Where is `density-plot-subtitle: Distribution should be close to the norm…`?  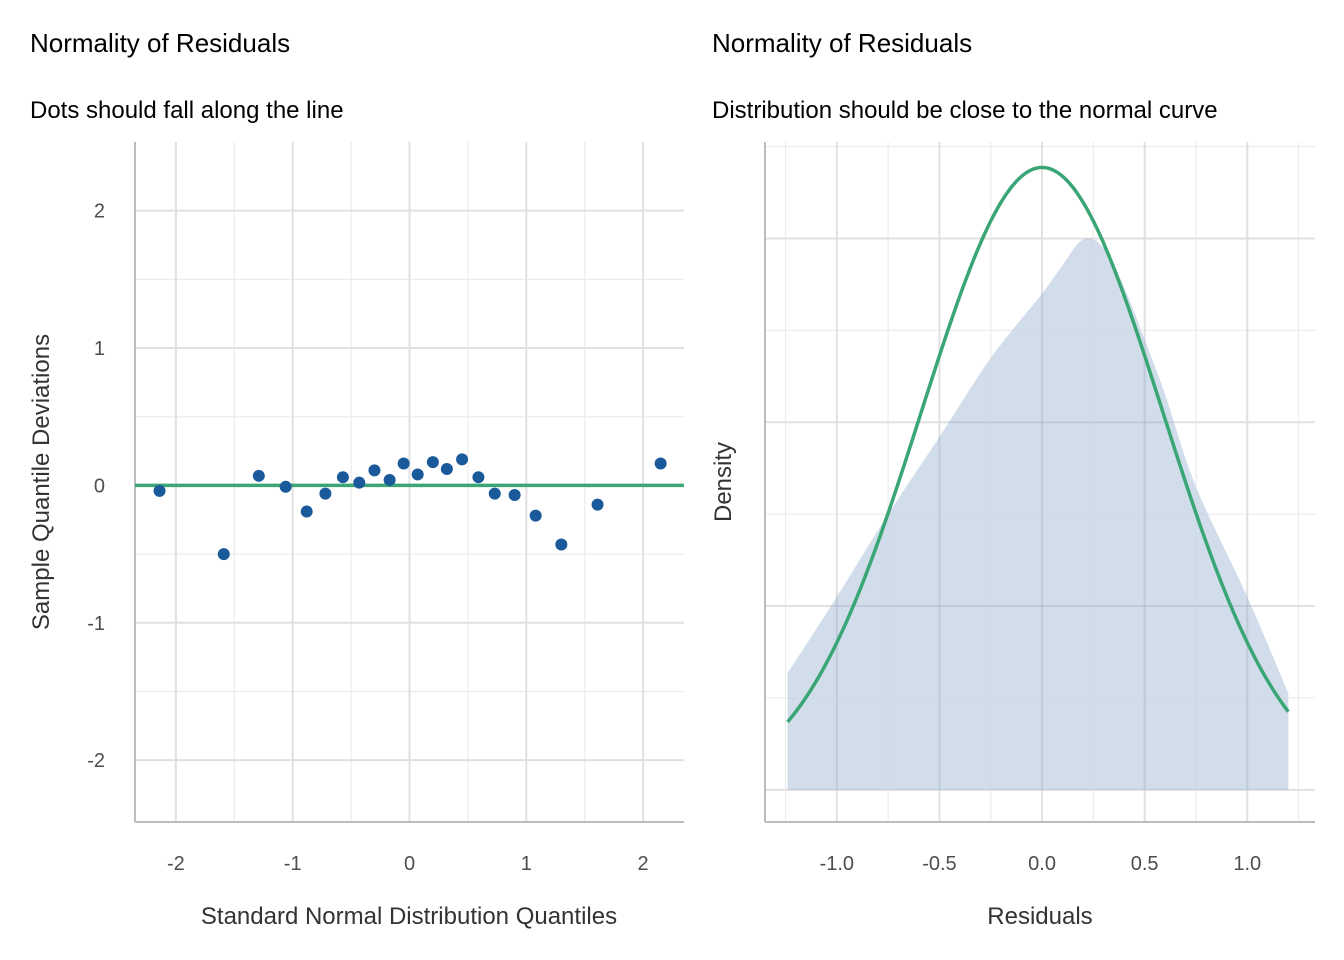
density-plot-subtitle: Distribution should be close to the norm… is located at coordinates (965, 110).